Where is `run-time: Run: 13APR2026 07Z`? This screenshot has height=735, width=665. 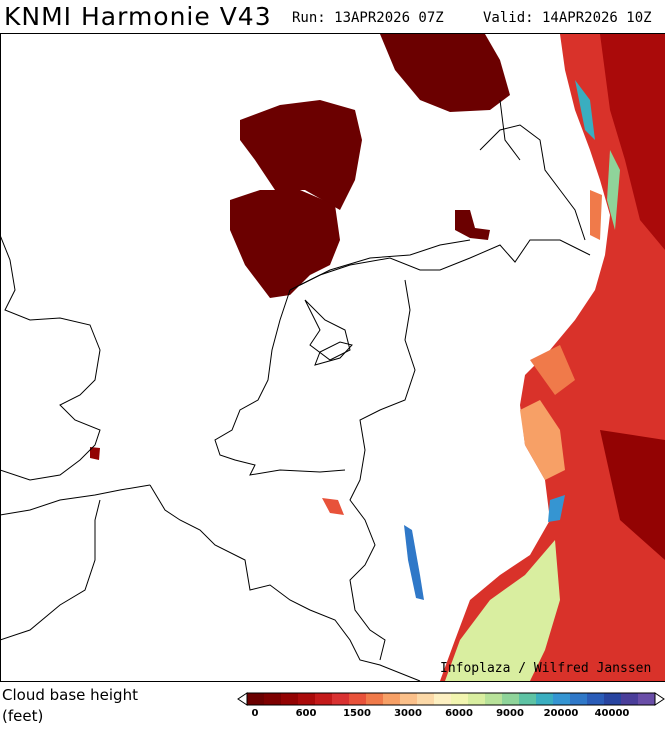 run-time: Run: 13APR2026 07Z is located at coordinates (368, 18).